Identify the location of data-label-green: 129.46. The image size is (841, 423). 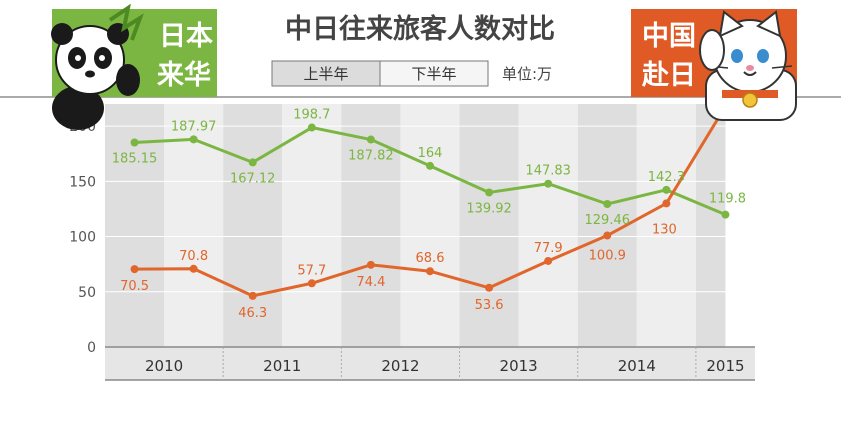
(608, 220).